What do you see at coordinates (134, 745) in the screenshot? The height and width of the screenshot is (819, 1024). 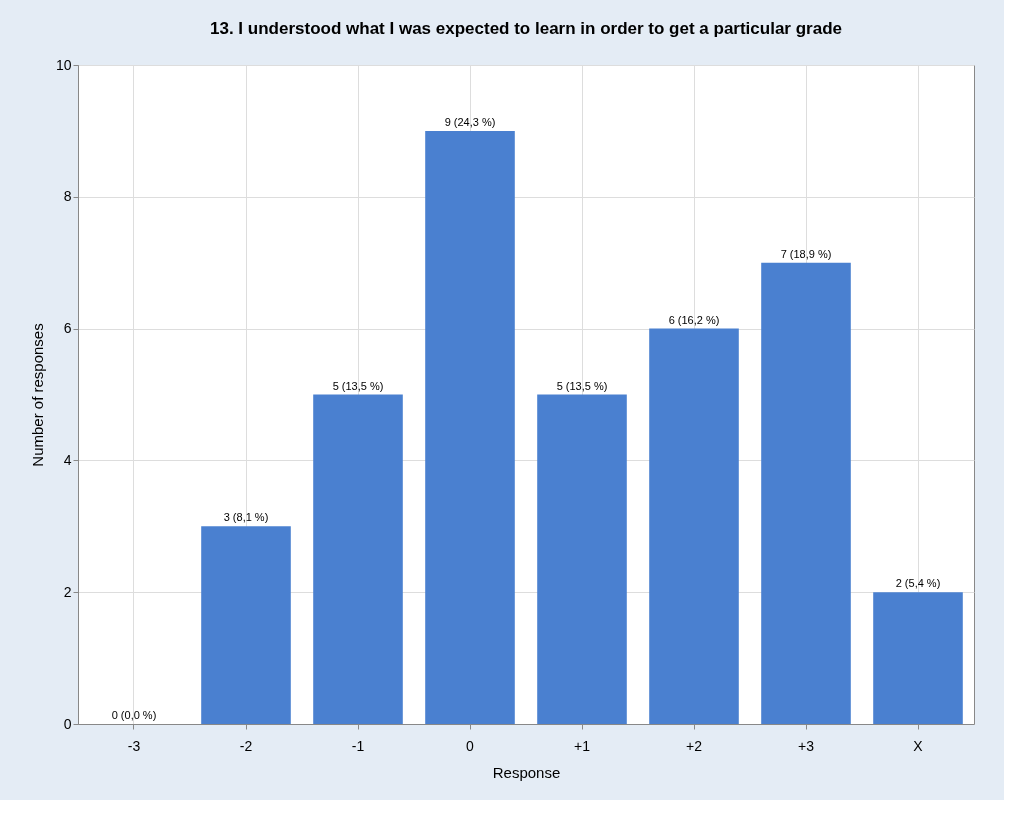 I see `x-tick-label: -3` at bounding box center [134, 745].